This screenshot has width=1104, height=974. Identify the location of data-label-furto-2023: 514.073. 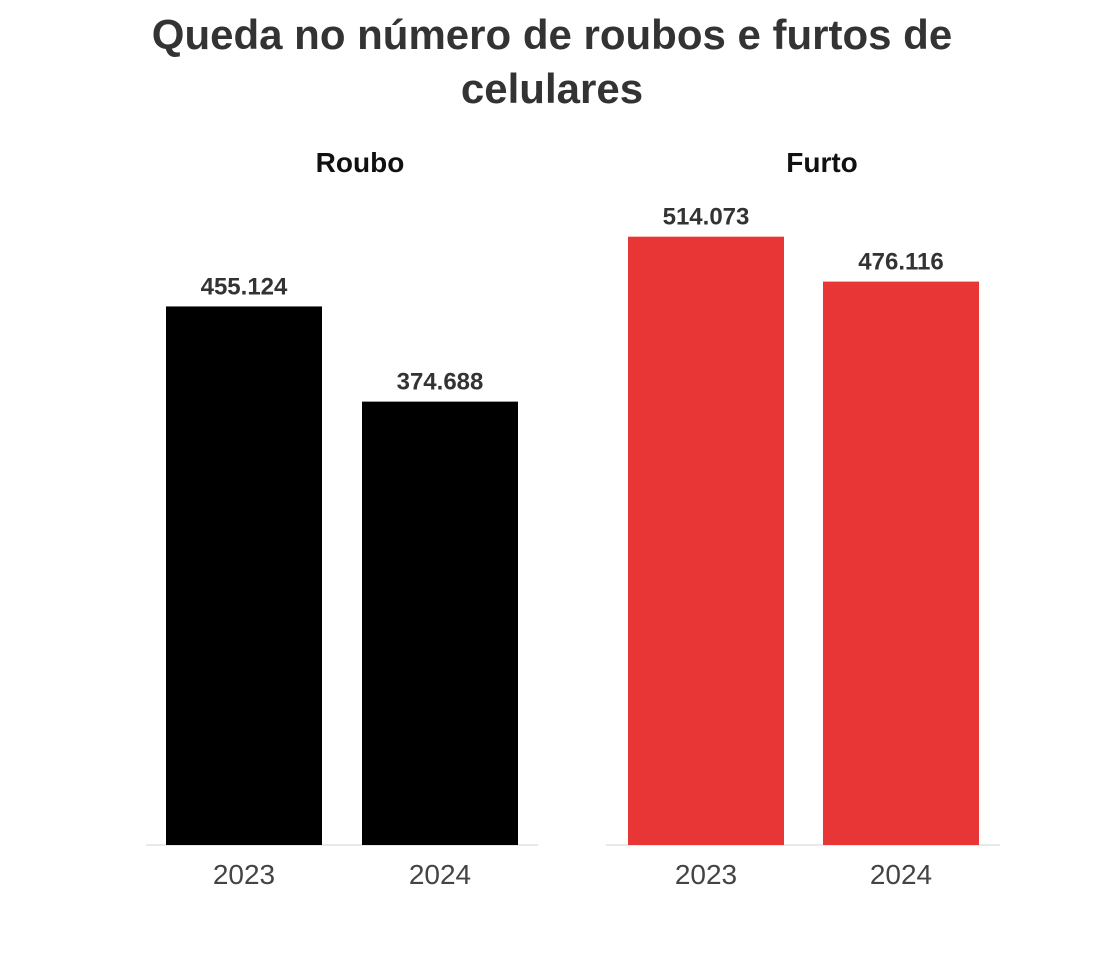
(706, 217).